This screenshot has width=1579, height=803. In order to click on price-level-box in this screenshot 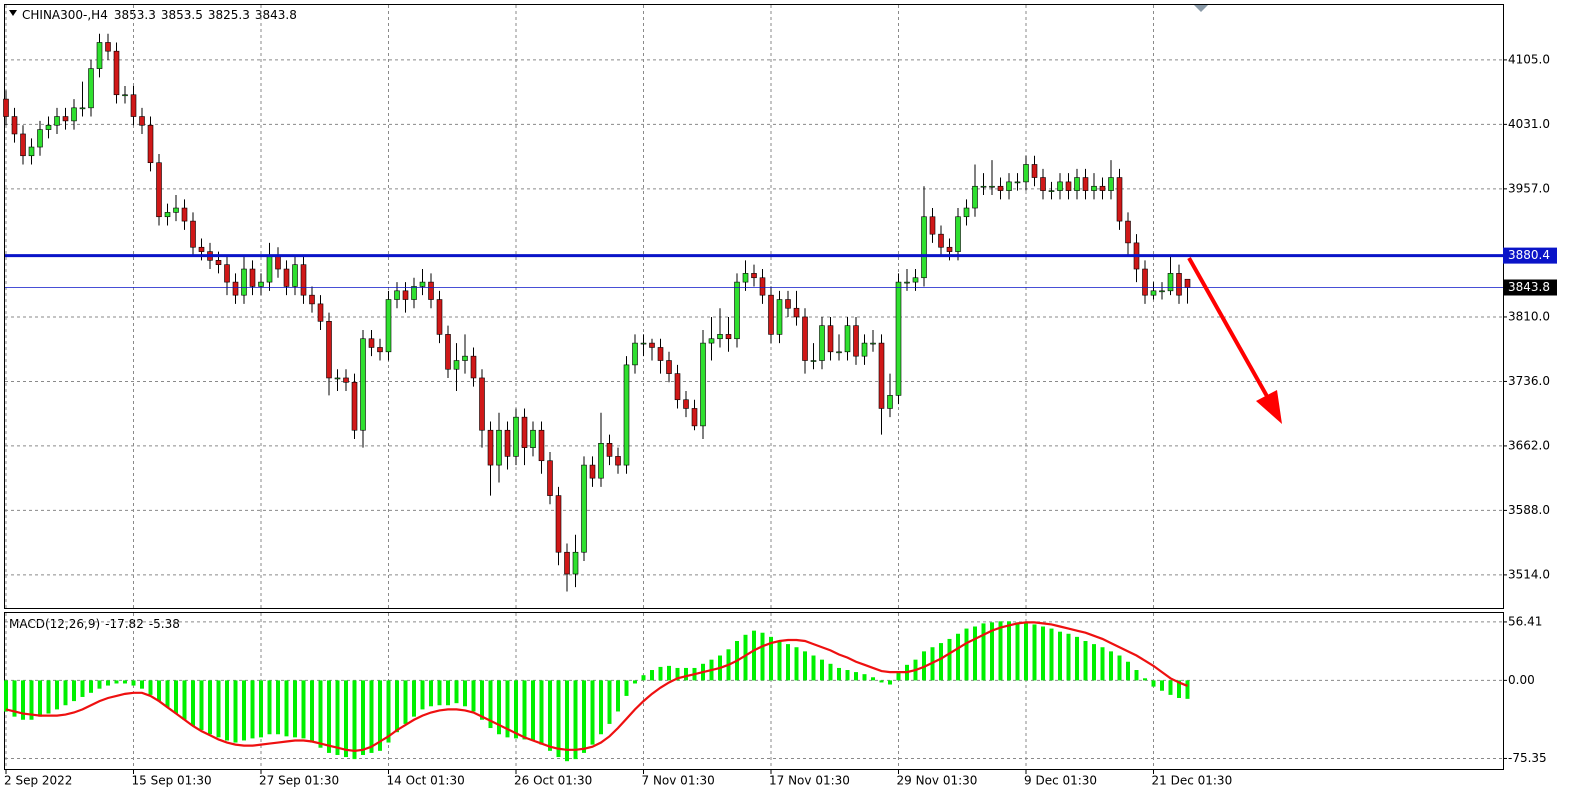, I will do `click(1530, 287)`.